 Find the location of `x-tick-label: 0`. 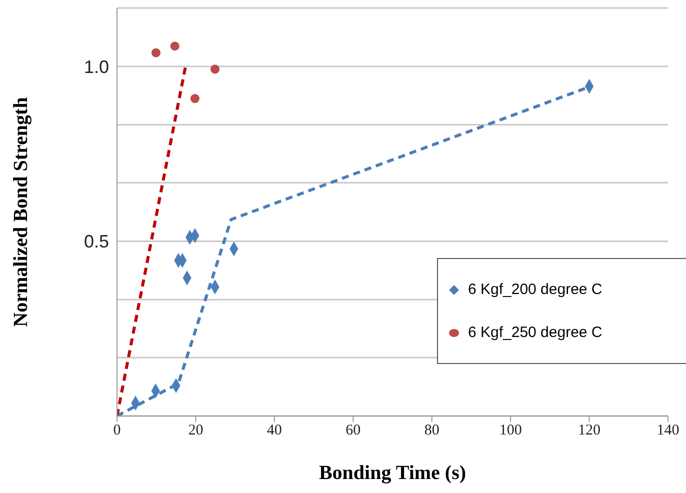

x-tick-label: 0 is located at coordinates (117, 430).